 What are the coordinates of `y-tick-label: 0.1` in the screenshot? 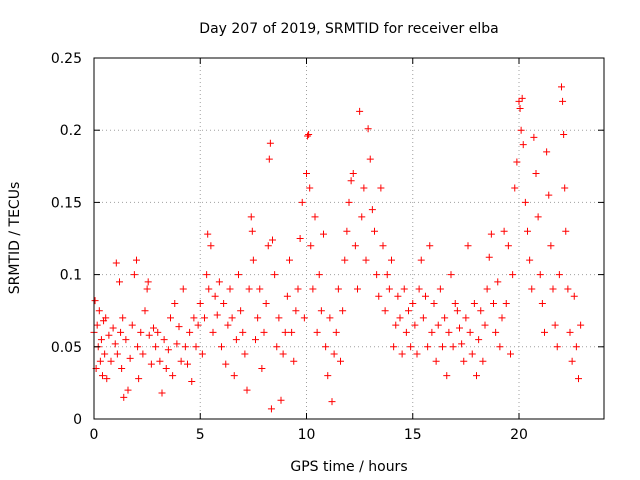 It's located at (71, 276).